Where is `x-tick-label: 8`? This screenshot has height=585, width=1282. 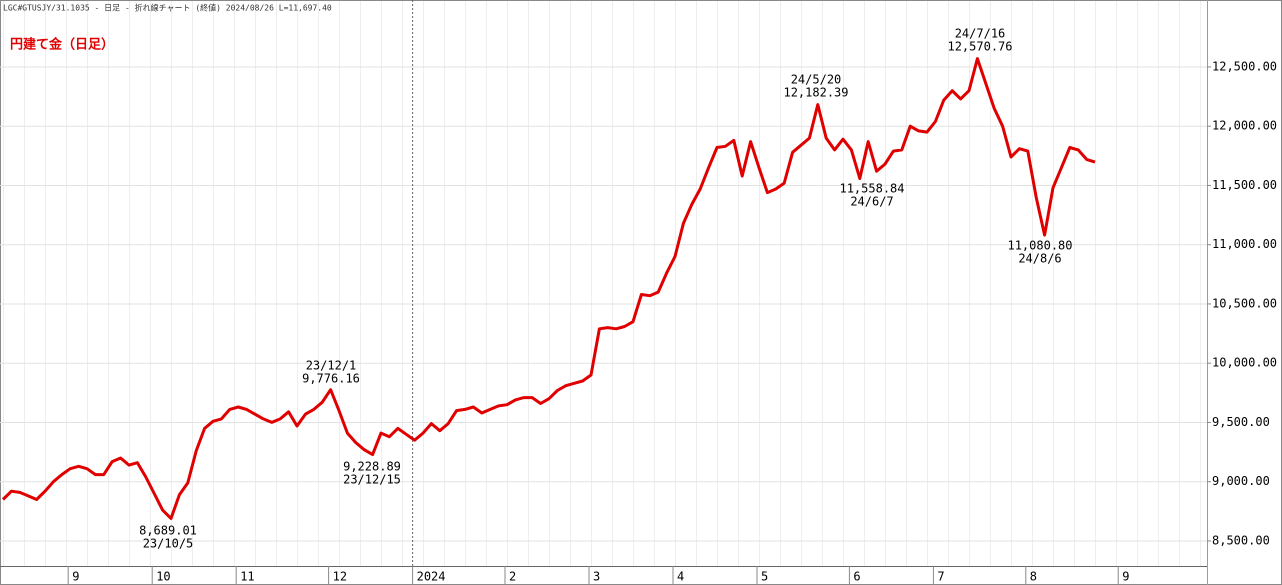 x-tick-label: 8 is located at coordinates (1033, 577).